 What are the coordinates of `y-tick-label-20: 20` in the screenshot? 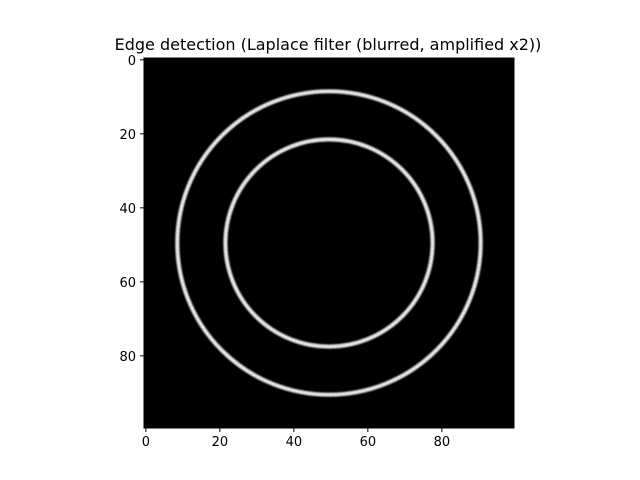 It's located at (127, 135).